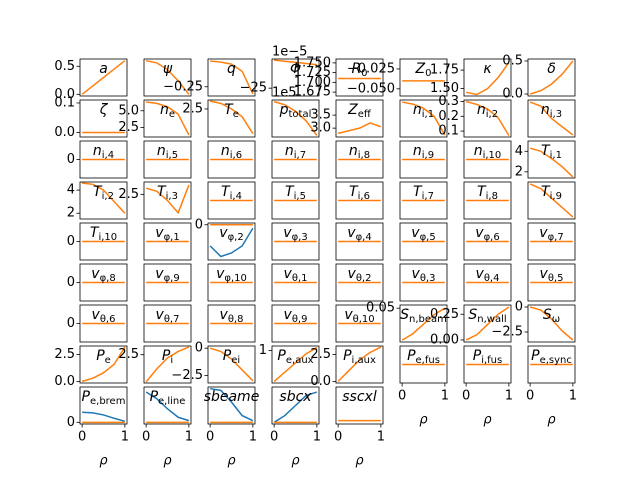 This screenshot has height=480, width=640. Describe the element at coordinates (172, 237) in the screenshot. I see `title-sub: φ,1` at that location.